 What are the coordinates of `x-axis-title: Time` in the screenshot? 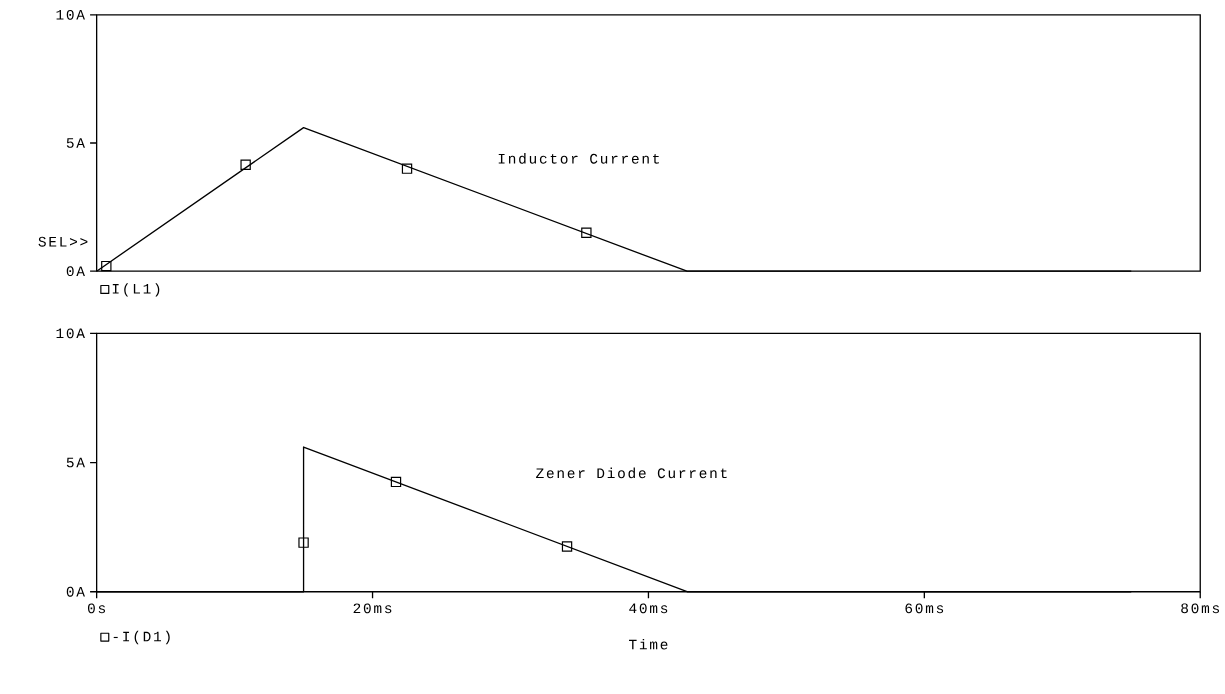 It's located at (648, 644).